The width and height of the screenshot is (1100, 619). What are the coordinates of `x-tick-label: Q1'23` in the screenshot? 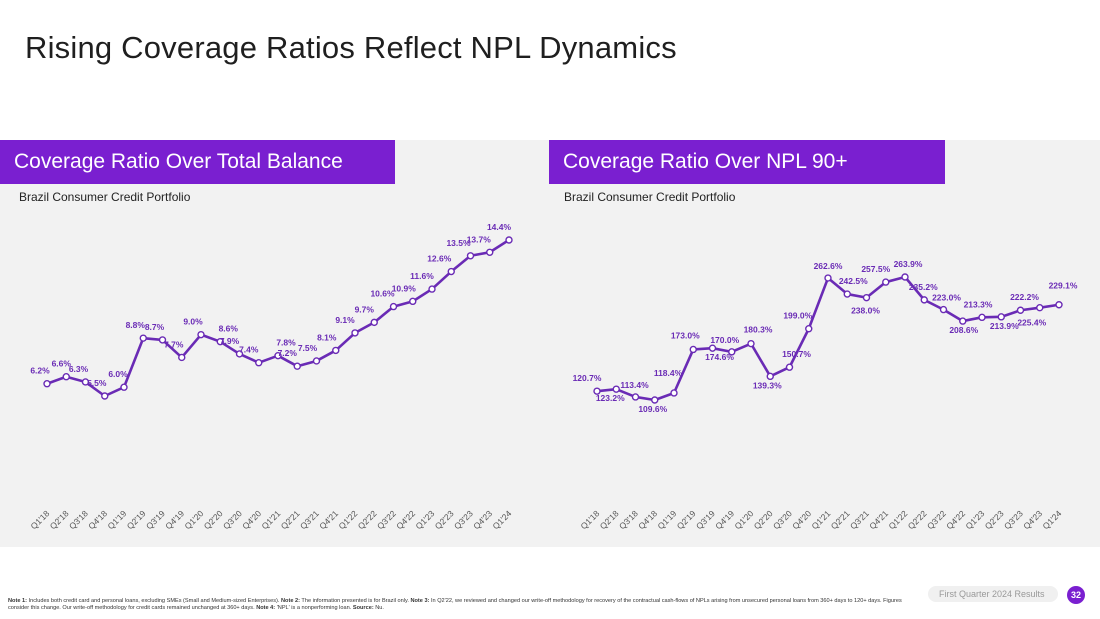 It's located at (974, 519).